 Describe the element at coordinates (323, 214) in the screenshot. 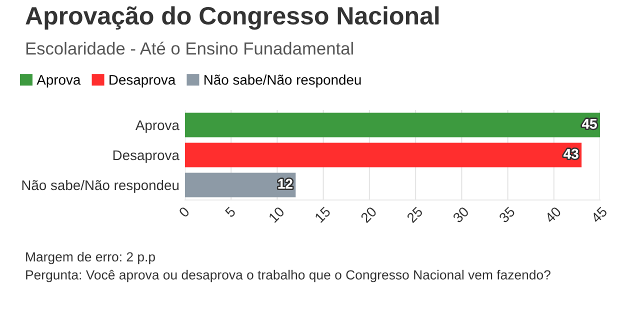

I see `x-tick-label: 15` at that location.